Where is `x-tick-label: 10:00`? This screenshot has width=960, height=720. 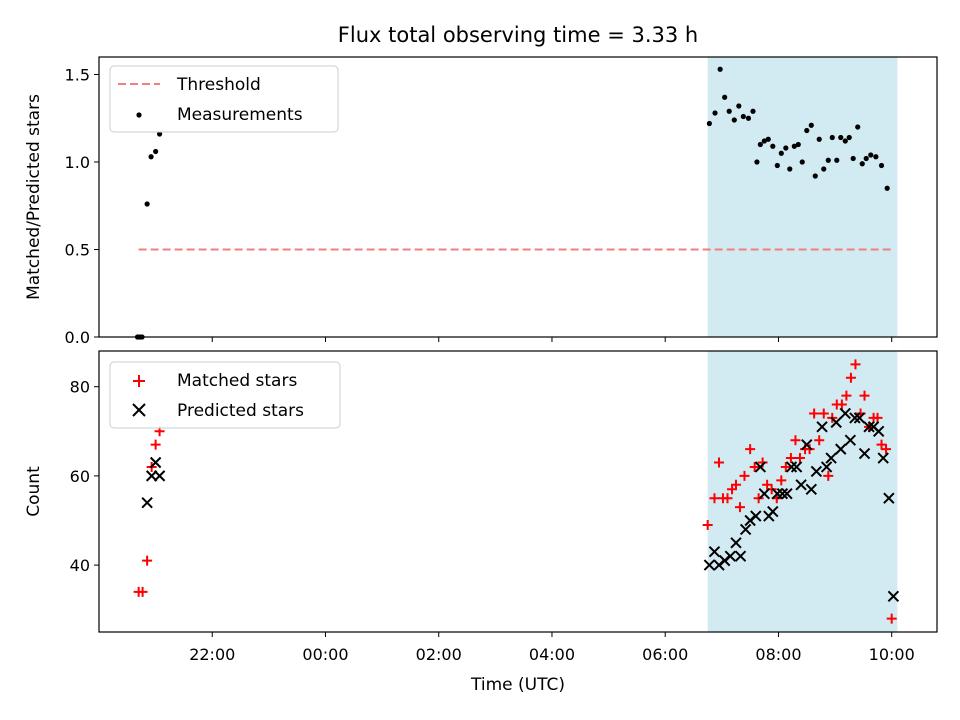
x-tick-label: 10:00 is located at coordinates (892, 654).